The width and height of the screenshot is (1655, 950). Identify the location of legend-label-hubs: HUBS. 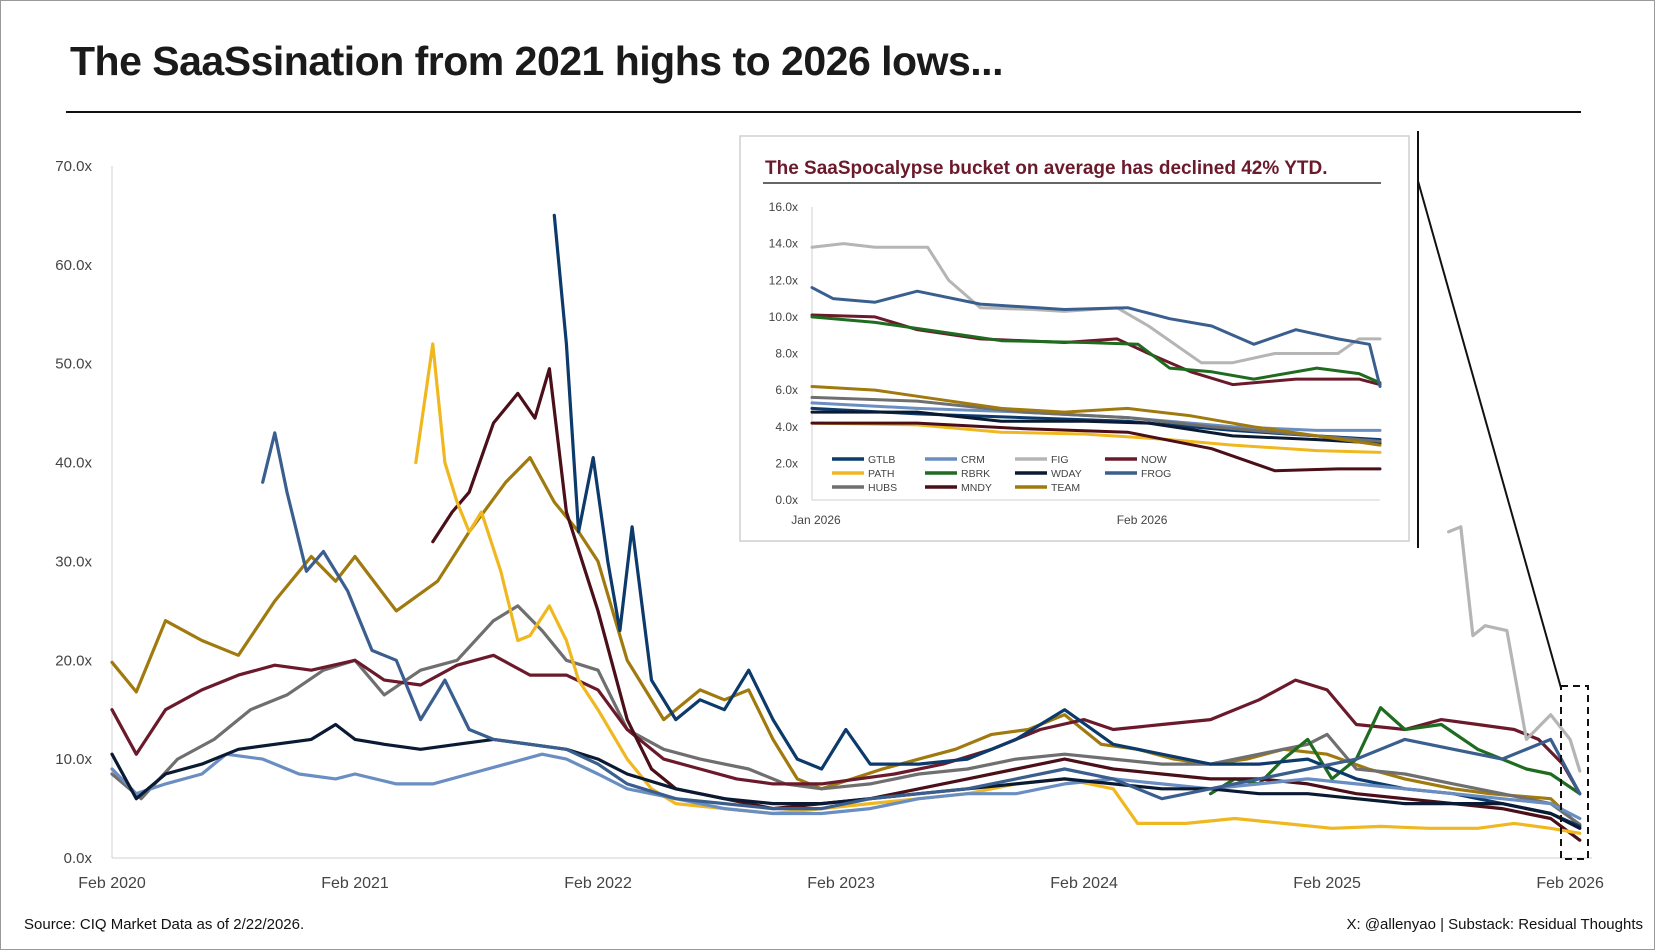
(882, 488).